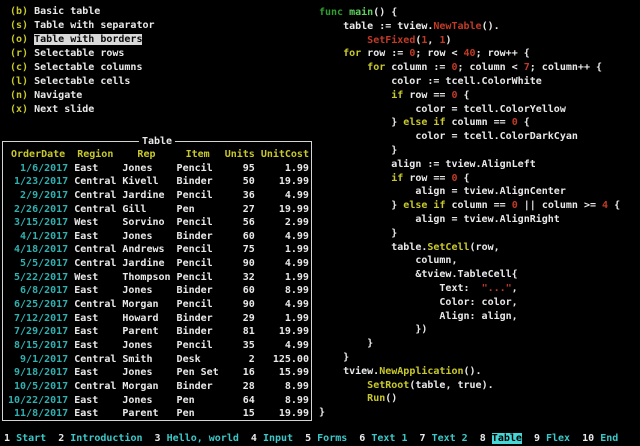  Describe the element at coordinates (158, 223) in the screenshot. I see `table-row: 3/15/2017 West Sorvino Pencil 56 2.99` at that location.